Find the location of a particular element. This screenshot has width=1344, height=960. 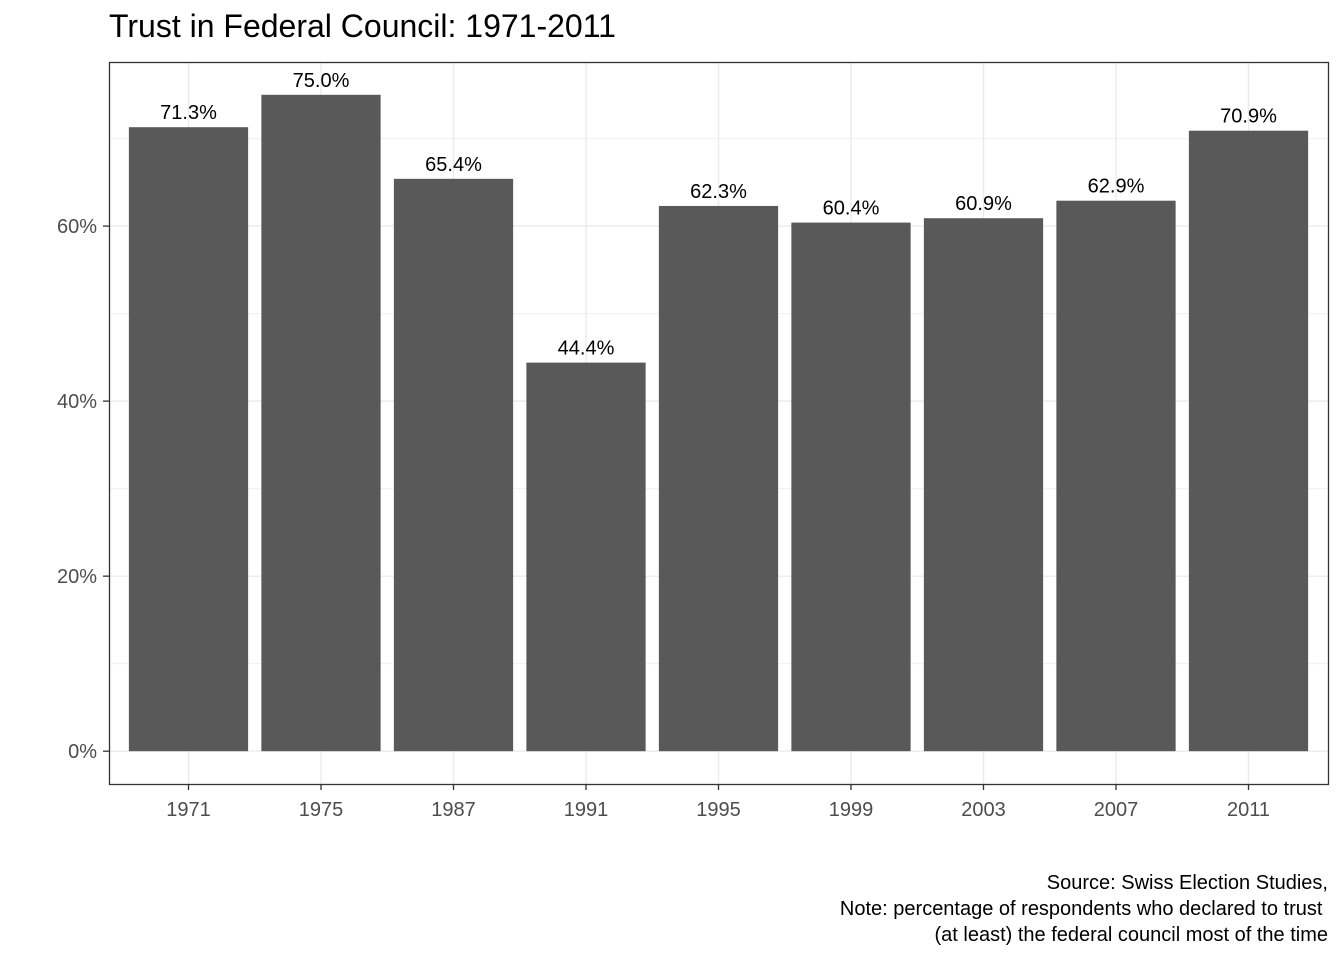

x-tick-label-1991: 1991 is located at coordinates (586, 810).